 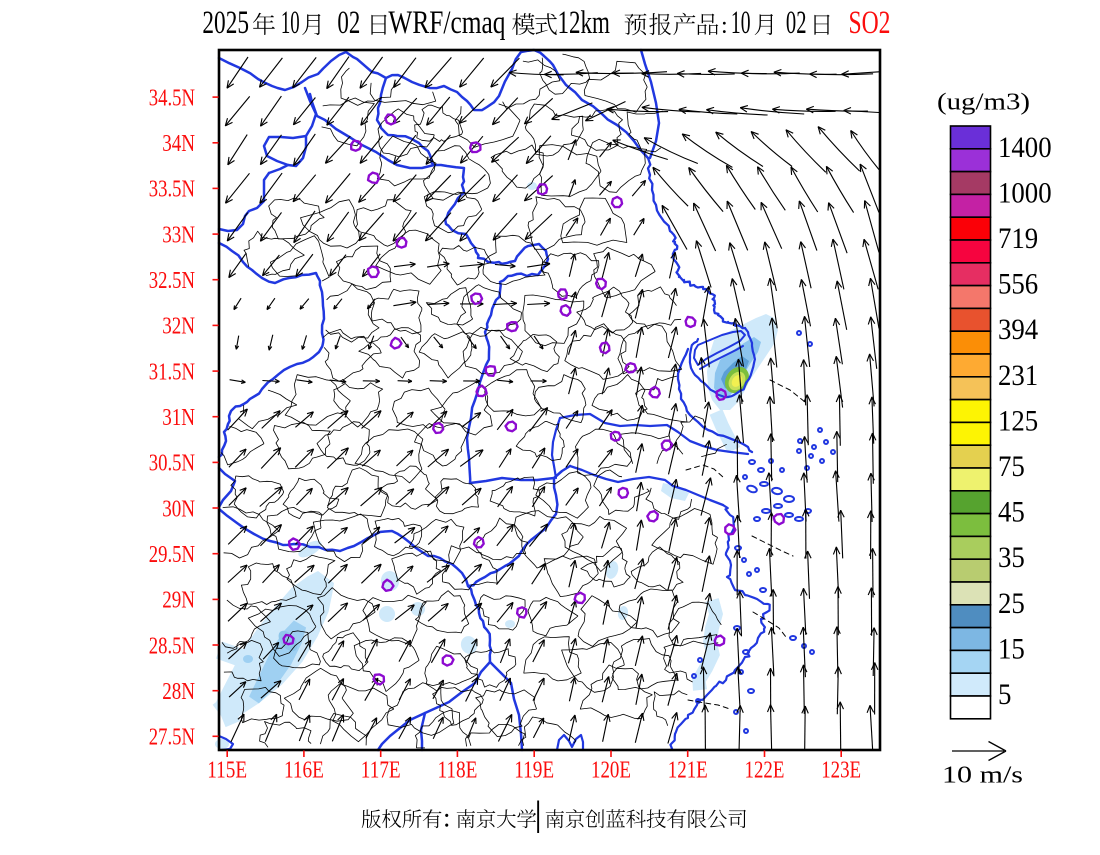 What do you see at coordinates (841, 769) in the screenshot?
I see `svg-text: 123E` at bounding box center [841, 769].